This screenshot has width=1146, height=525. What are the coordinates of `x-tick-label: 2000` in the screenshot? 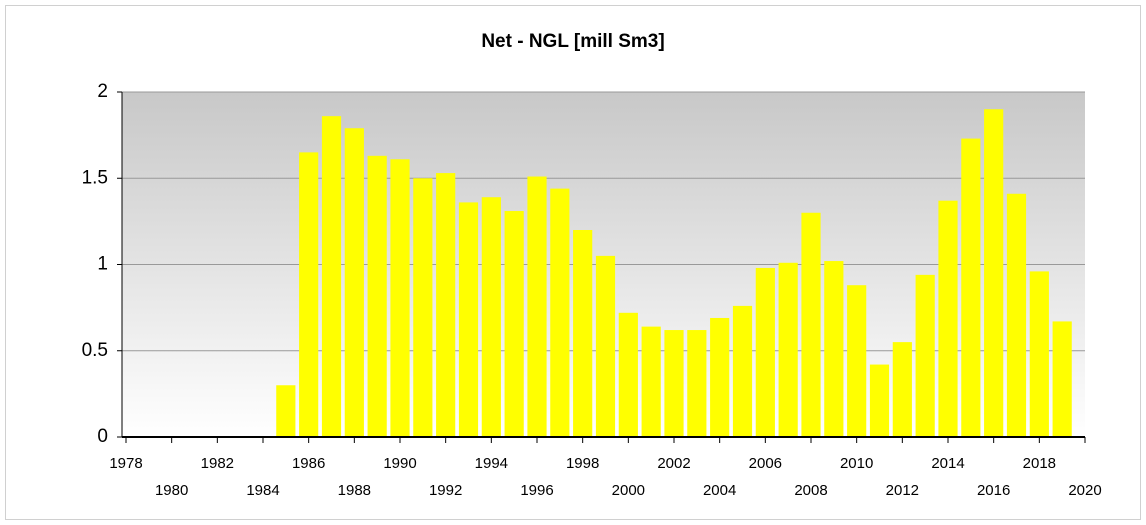 It's located at (628, 490).